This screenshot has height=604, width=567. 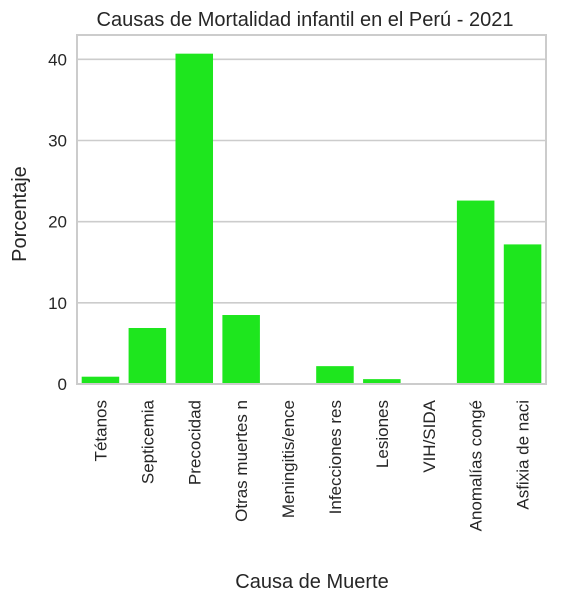 I want to click on x-tick-label: VIH/SIDA, so click(x=429, y=435).